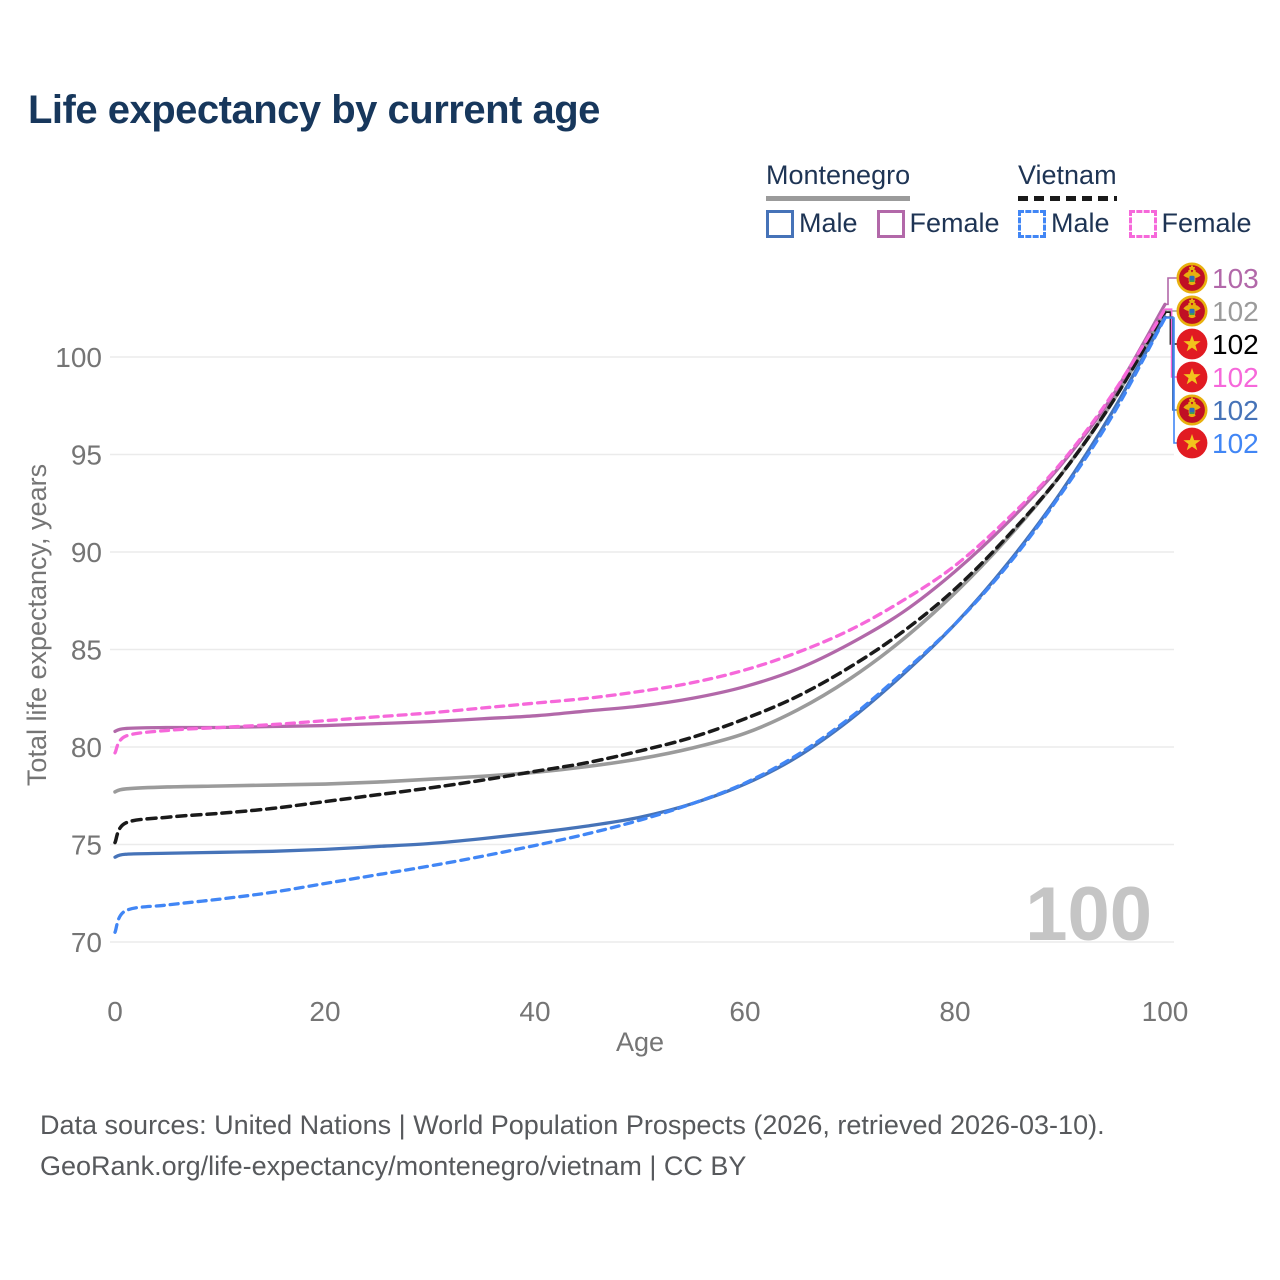 Image resolution: width=1280 pixels, height=1280 pixels. Describe the element at coordinates (640, 1042) in the screenshot. I see `x-axis-title: Age` at that location.